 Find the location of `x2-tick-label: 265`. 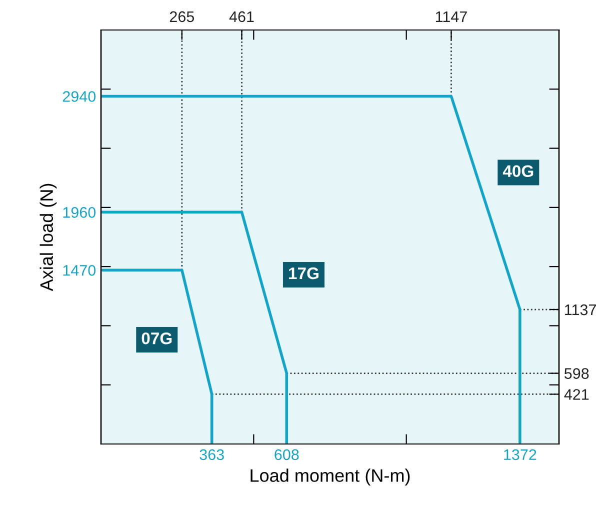

x2-tick-label: 265 is located at coordinates (182, 16).